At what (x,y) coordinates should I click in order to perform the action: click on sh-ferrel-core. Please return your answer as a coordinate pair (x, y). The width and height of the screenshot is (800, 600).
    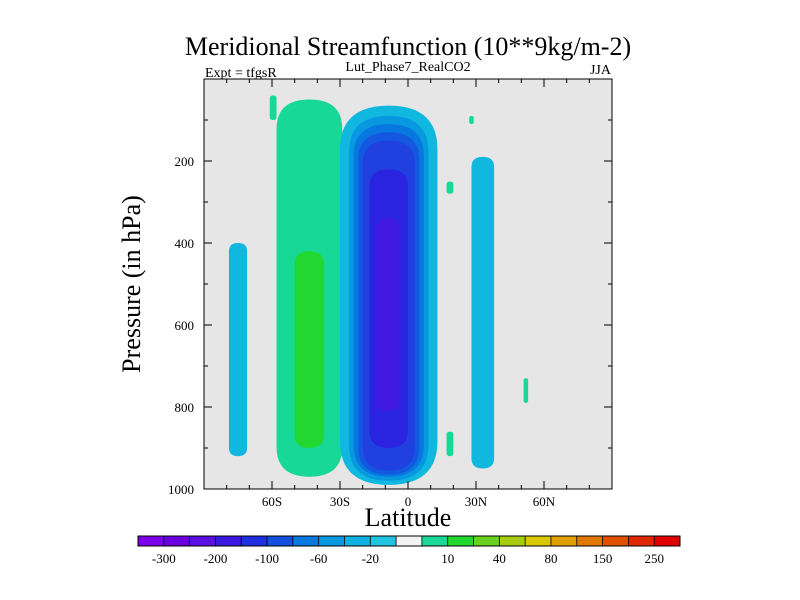
    Looking at the image, I should click on (309, 349).